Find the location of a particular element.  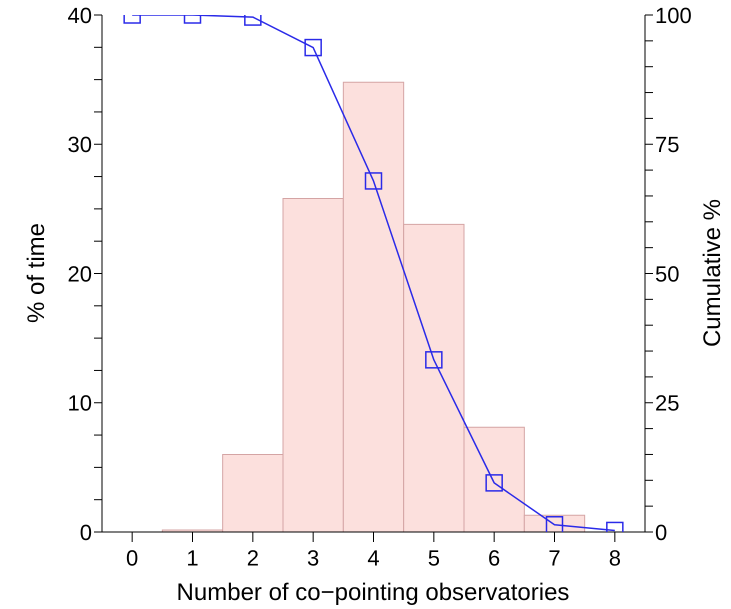

y2-tick-label: 100 is located at coordinates (673, 15).